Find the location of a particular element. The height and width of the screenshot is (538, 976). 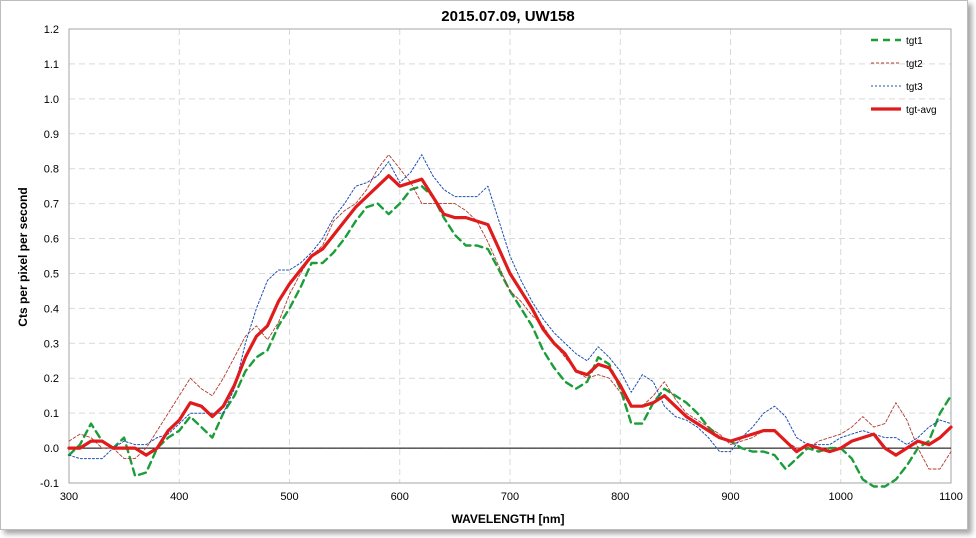

x-tick-label: 700 is located at coordinates (510, 497).